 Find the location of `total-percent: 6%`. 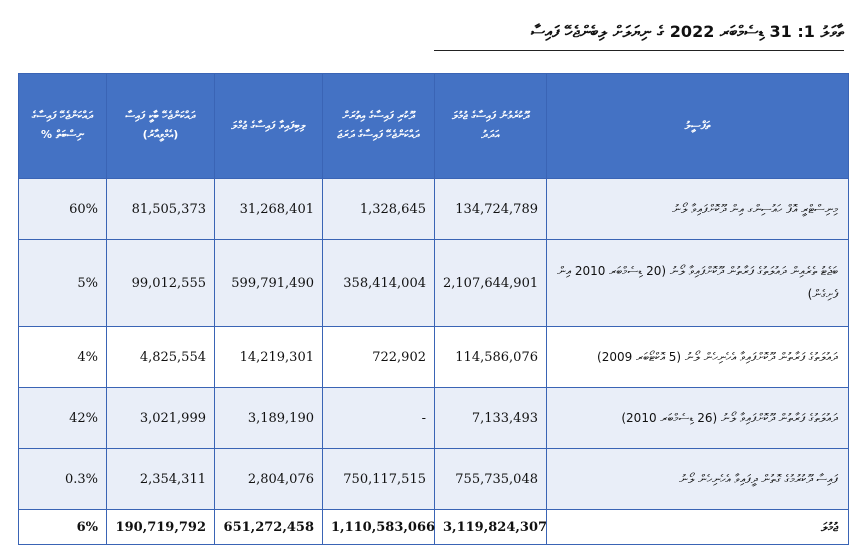

total-percent: 6% is located at coordinates (62, 527).